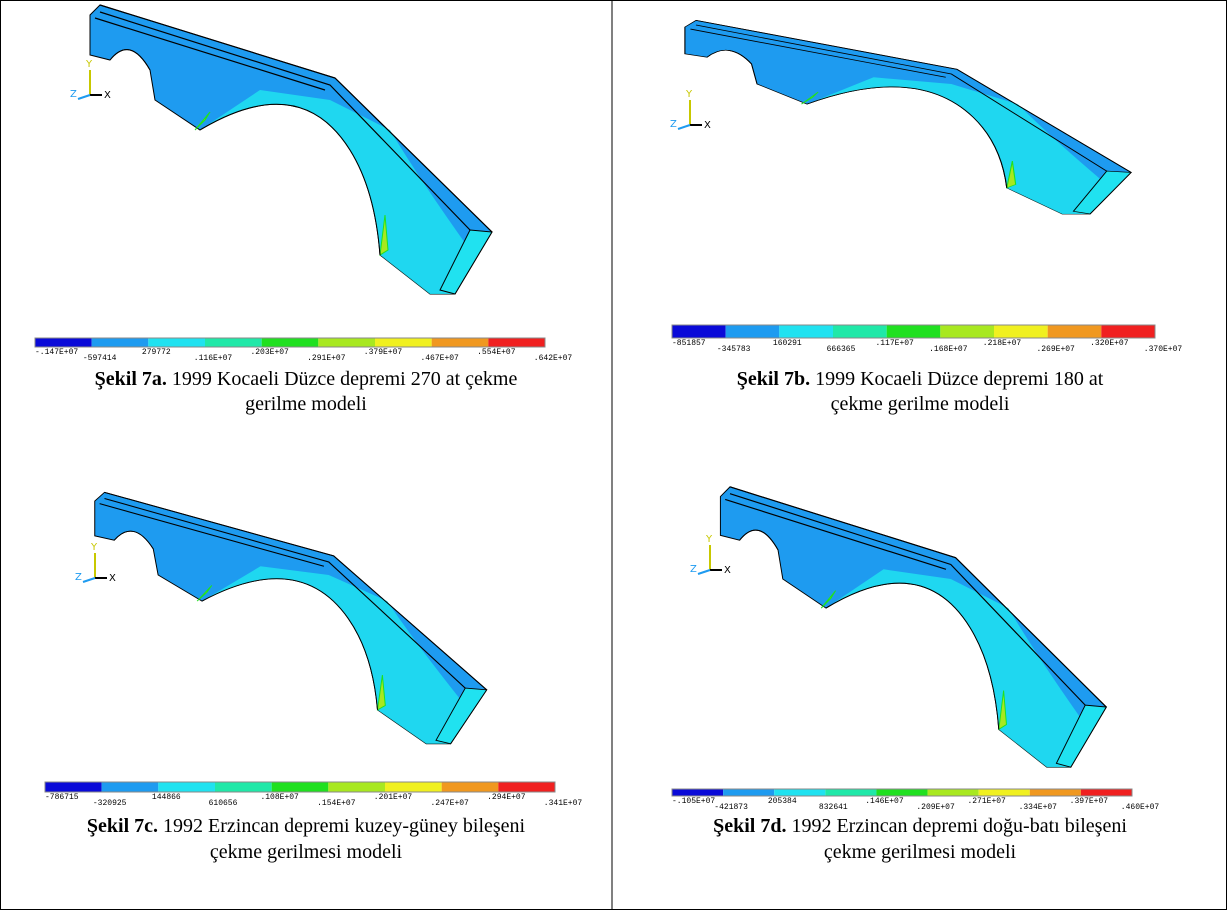 The height and width of the screenshot is (910, 1227). I want to click on colorbar-label: .117E+07, so click(894, 343).